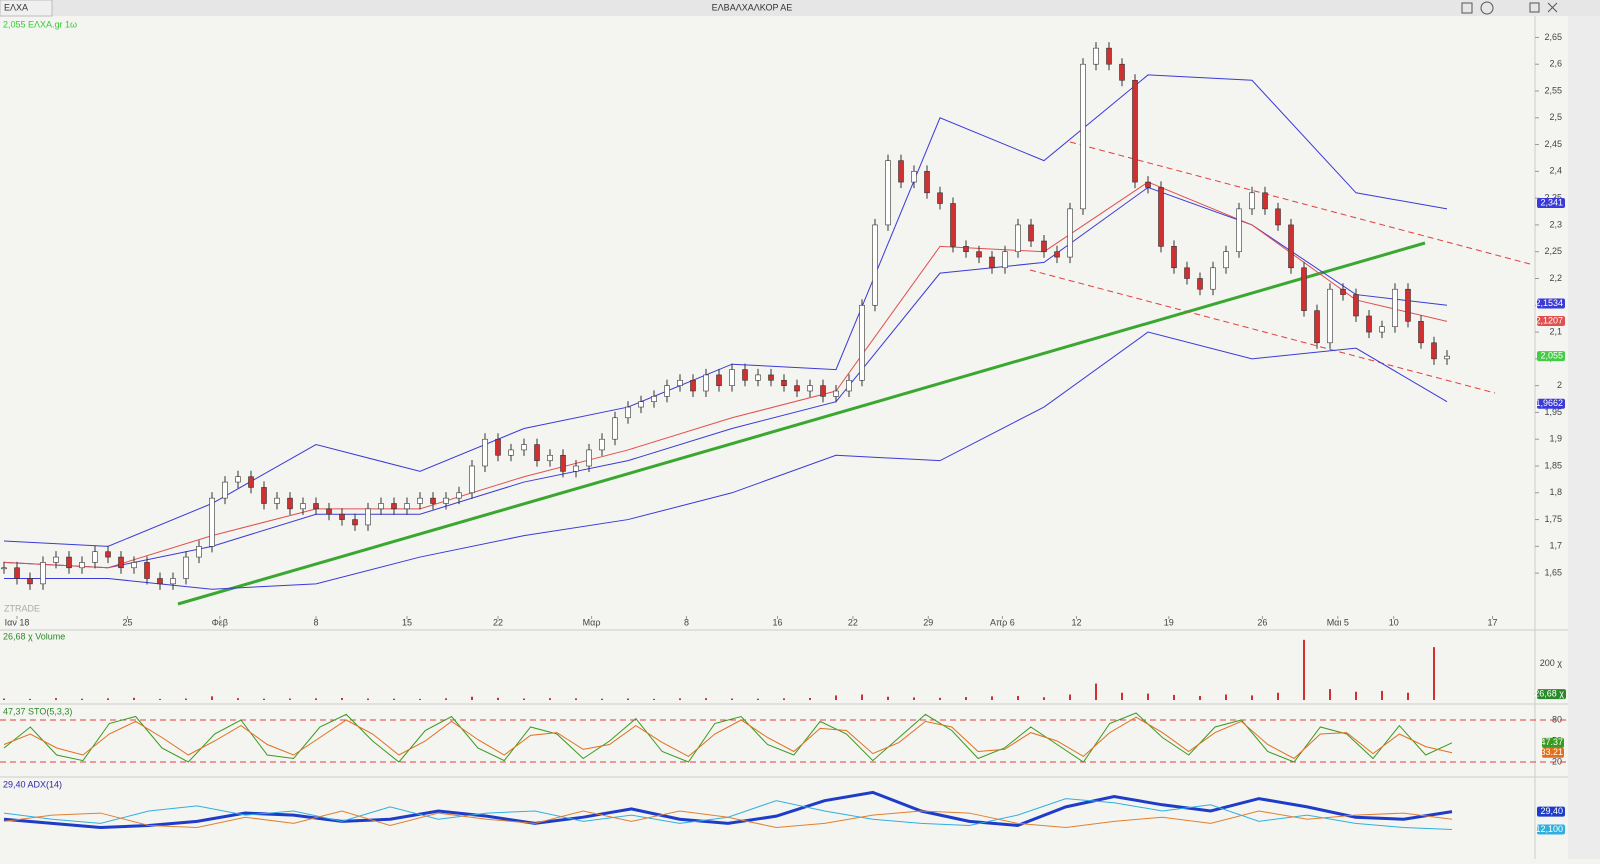 This screenshot has width=1600, height=864. I want to click on y-tick-label: 2,4, so click(1555, 171).